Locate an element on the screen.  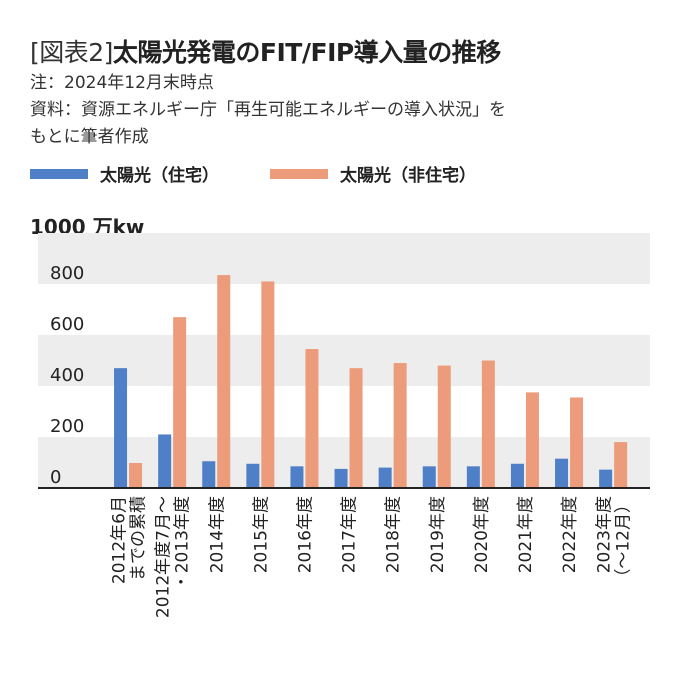
y-tick-label: 600 is located at coordinates (67, 324).